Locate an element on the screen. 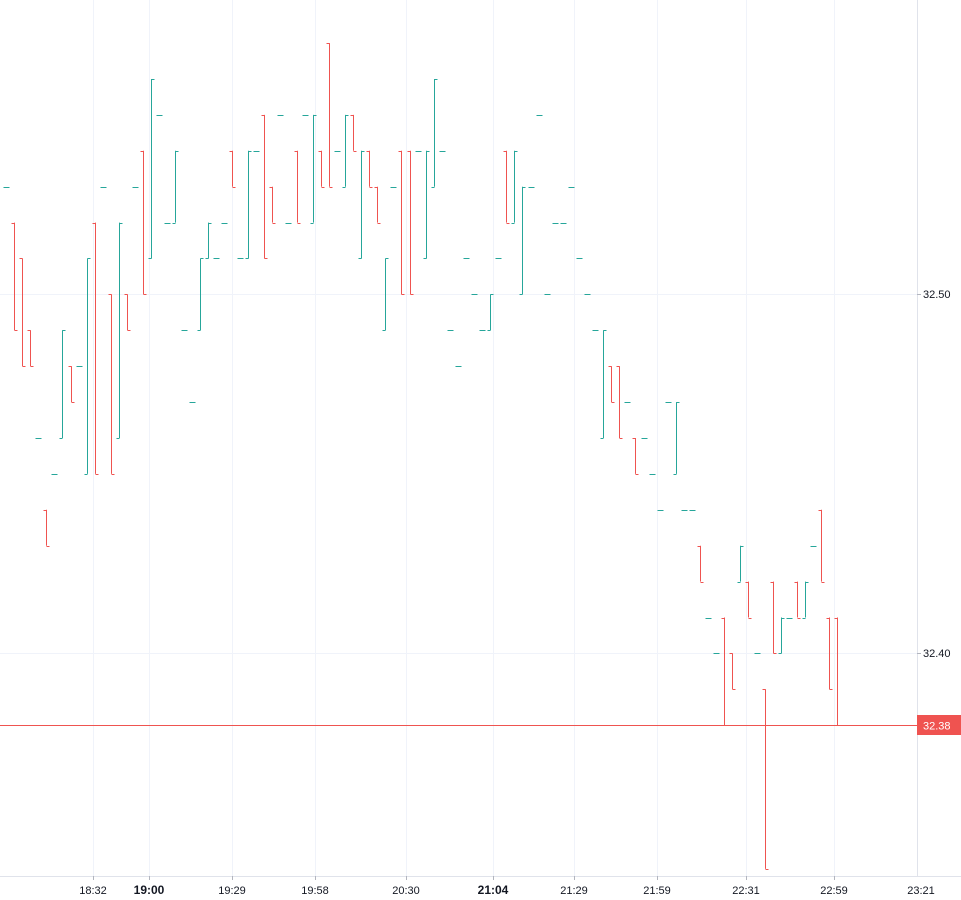  last-price-tag: 32.38 is located at coordinates (939, 725).